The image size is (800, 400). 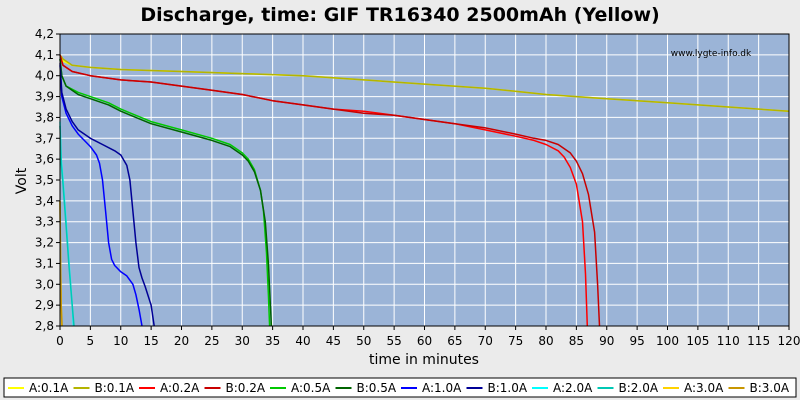 I want to click on legend-label: A:0.1A, so click(x=49, y=388).